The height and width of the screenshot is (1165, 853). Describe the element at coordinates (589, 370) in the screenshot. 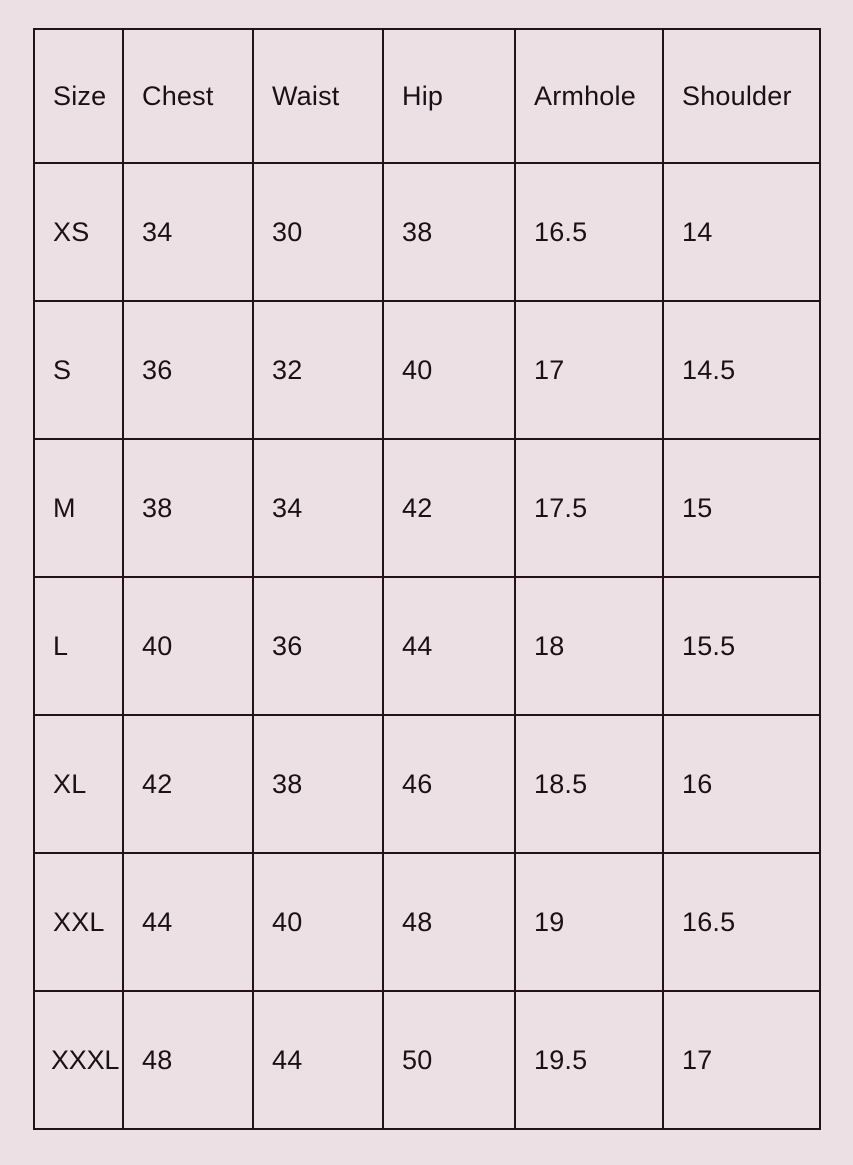

I see `cell-armhole: 17` at that location.